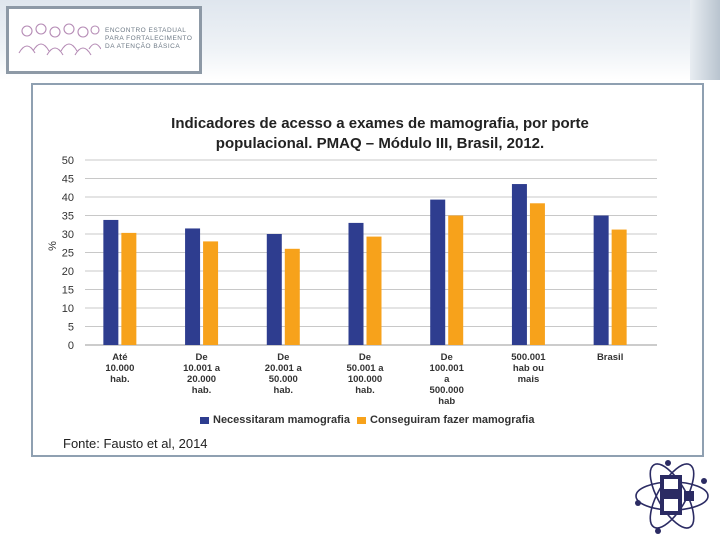 The width and height of the screenshot is (720, 540). I want to click on logo-line-2: PARA FORTALECIMENTO, so click(149, 38).